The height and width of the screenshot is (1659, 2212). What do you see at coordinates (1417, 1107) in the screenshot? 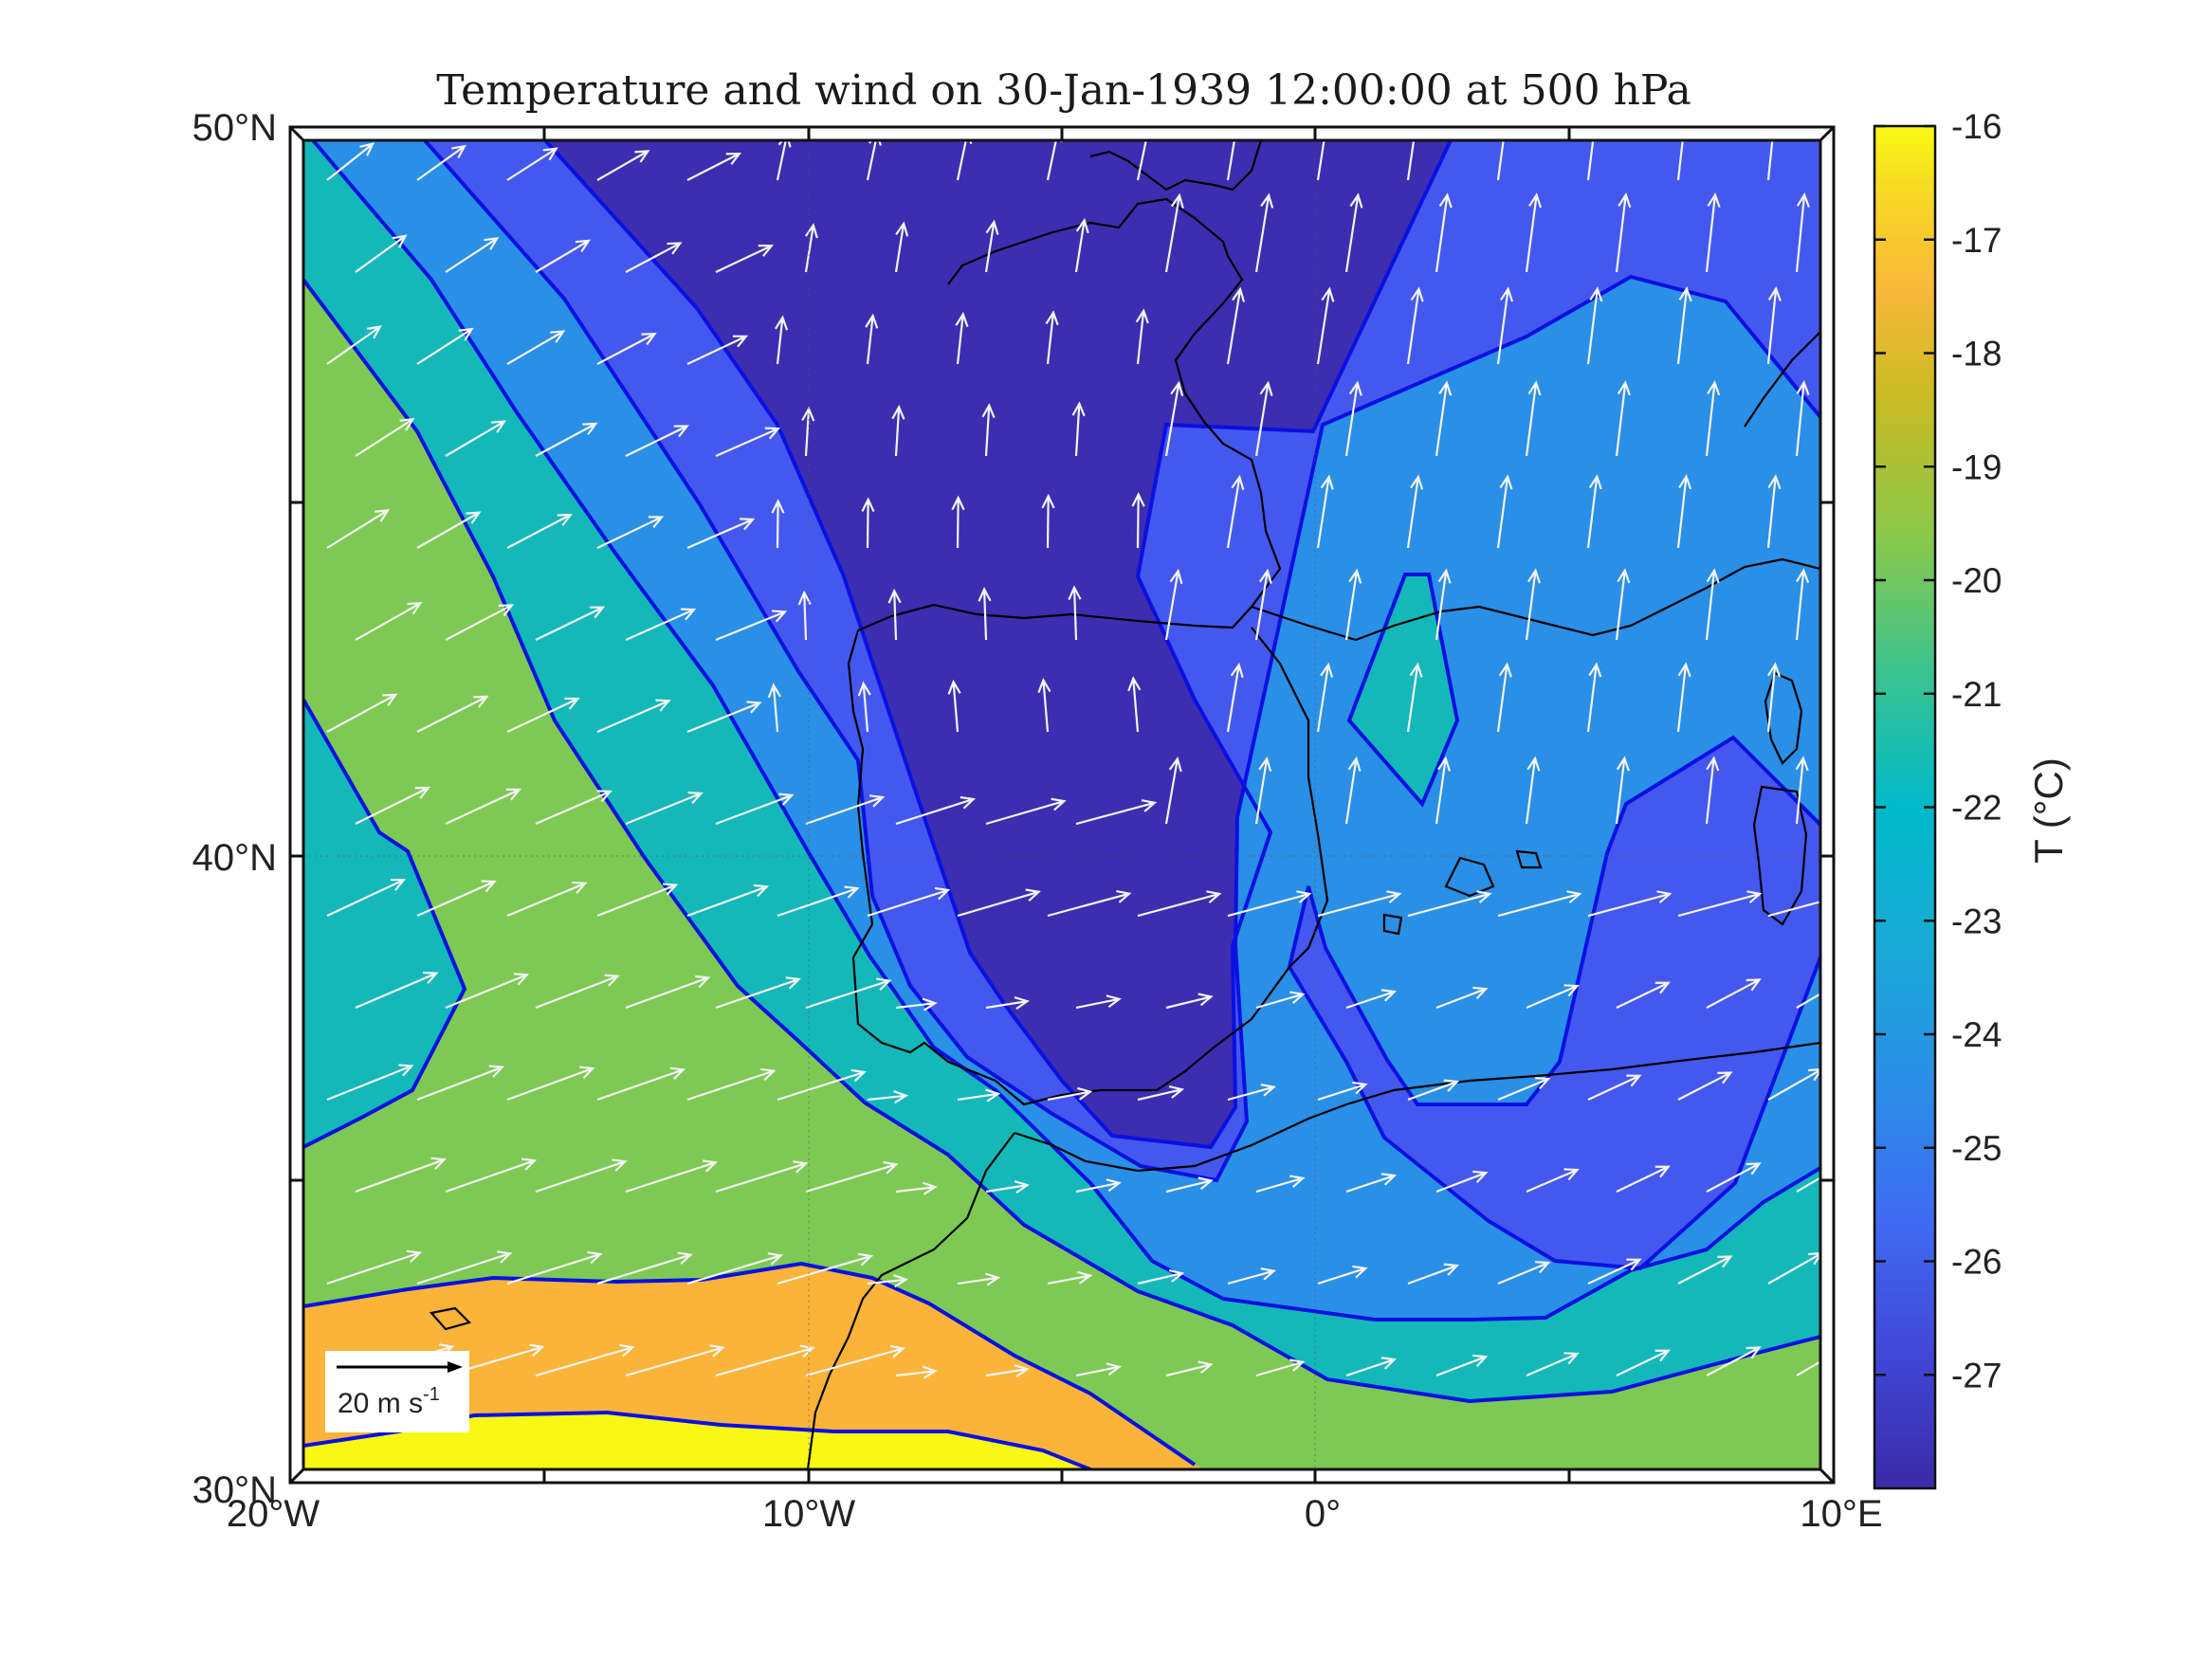
I see `coast-africa` at bounding box center [1417, 1107].